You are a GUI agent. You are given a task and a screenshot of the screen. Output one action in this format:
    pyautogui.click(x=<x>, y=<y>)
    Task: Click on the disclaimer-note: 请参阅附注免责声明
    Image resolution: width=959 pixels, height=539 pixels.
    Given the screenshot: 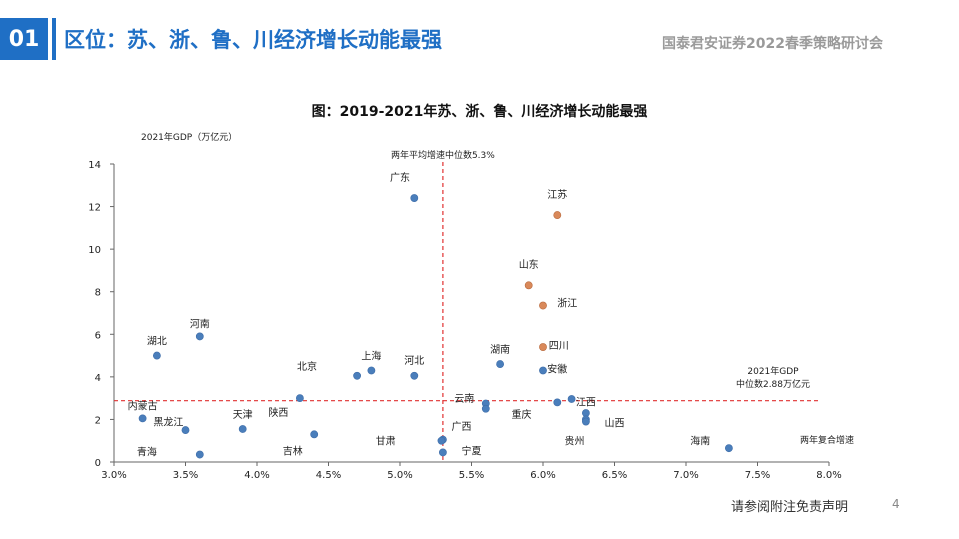 What is the action you would take?
    pyautogui.click(x=790, y=507)
    